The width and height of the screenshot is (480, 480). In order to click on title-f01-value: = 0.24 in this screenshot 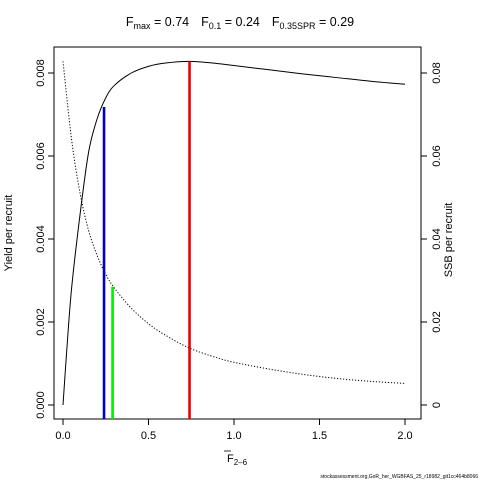, I will do `click(240, 22)`.